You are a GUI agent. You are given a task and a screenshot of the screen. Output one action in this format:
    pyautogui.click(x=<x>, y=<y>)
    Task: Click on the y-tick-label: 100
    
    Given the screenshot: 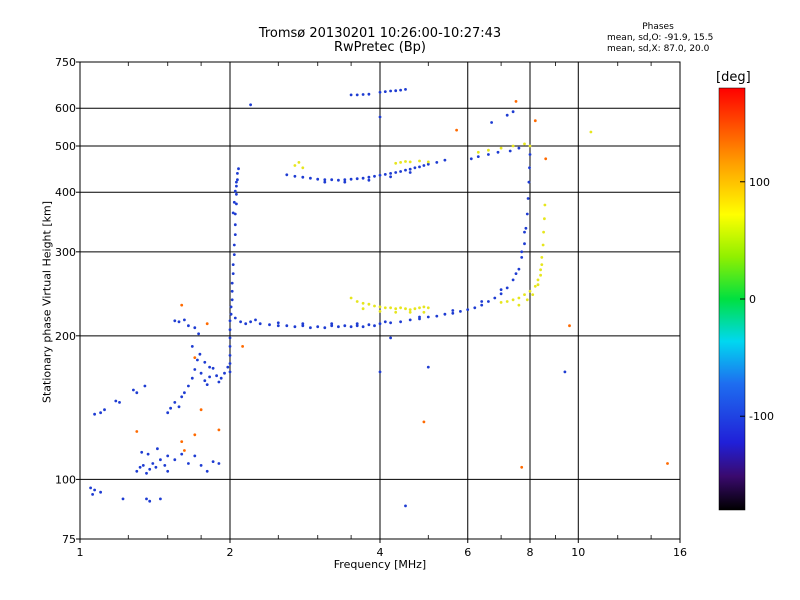 What is the action you would take?
    pyautogui.click(x=65, y=479)
    